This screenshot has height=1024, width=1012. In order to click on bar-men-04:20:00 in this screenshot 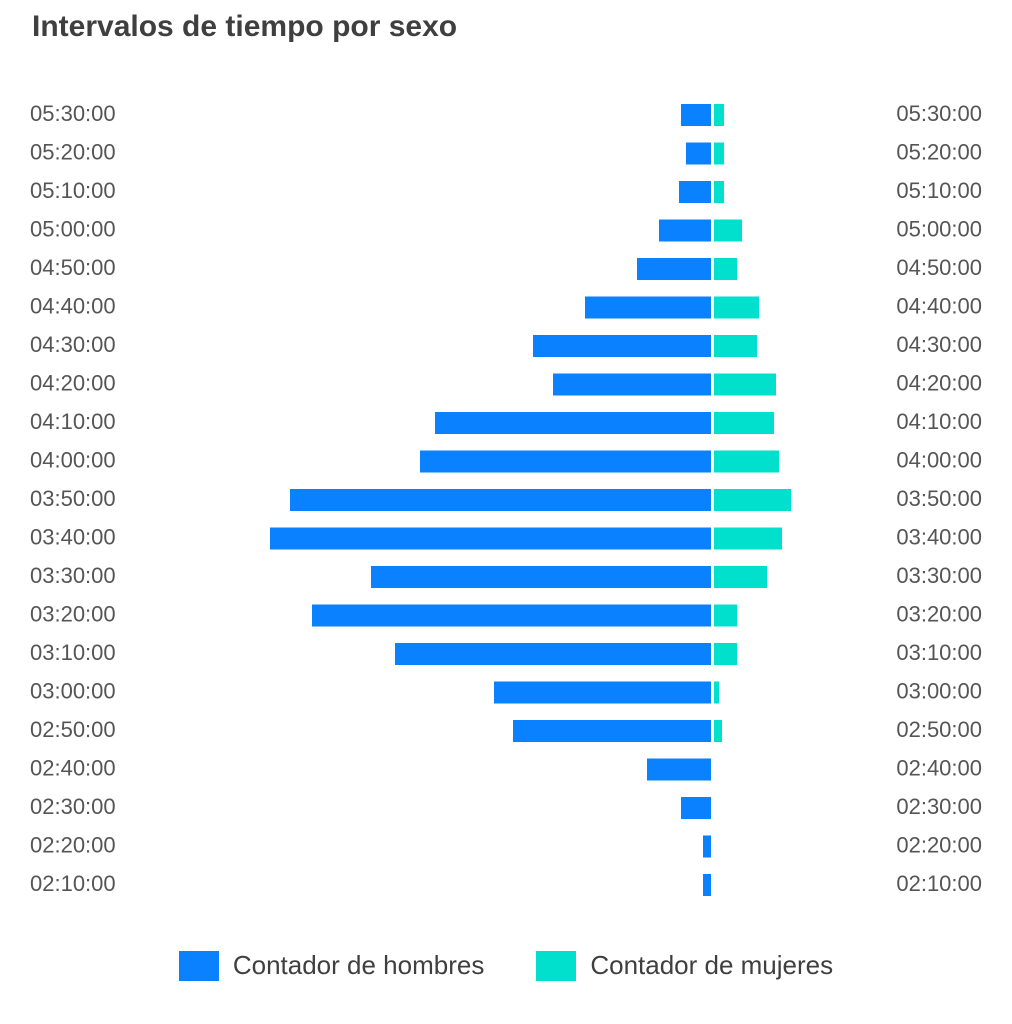, I will do `click(632, 384)`.